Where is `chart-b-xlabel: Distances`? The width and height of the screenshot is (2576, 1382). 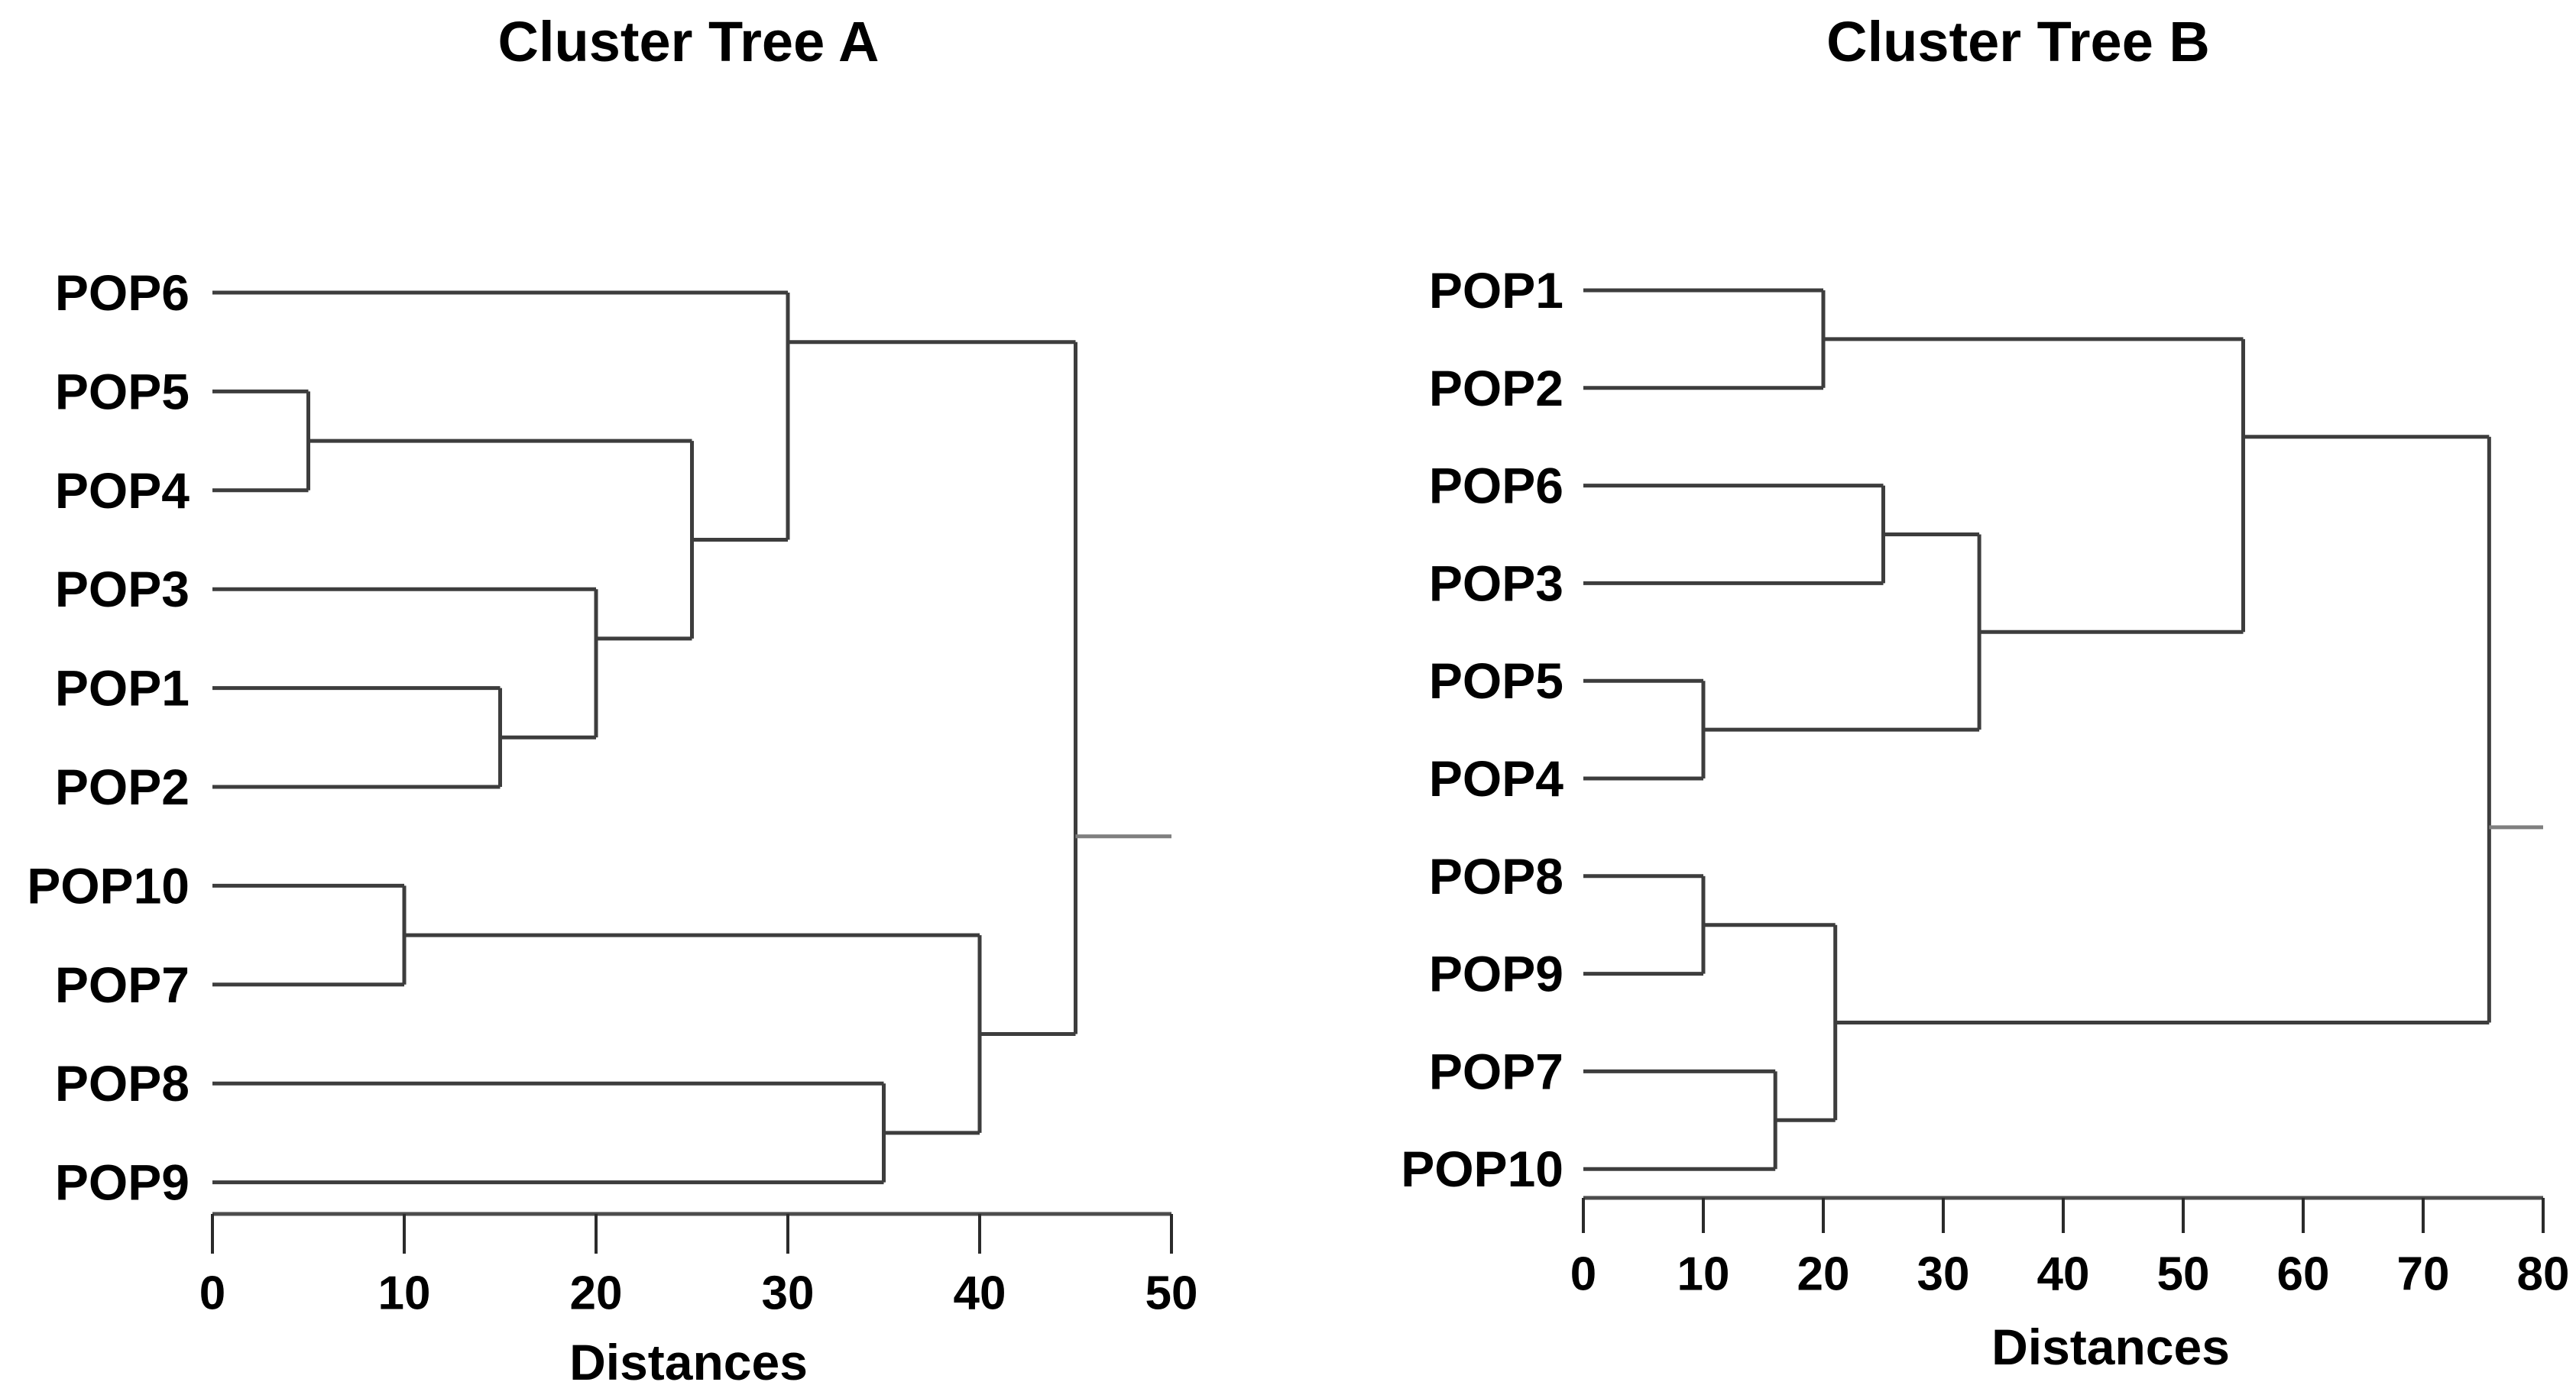 chart-b-xlabel: Distances is located at coordinates (2110, 1347).